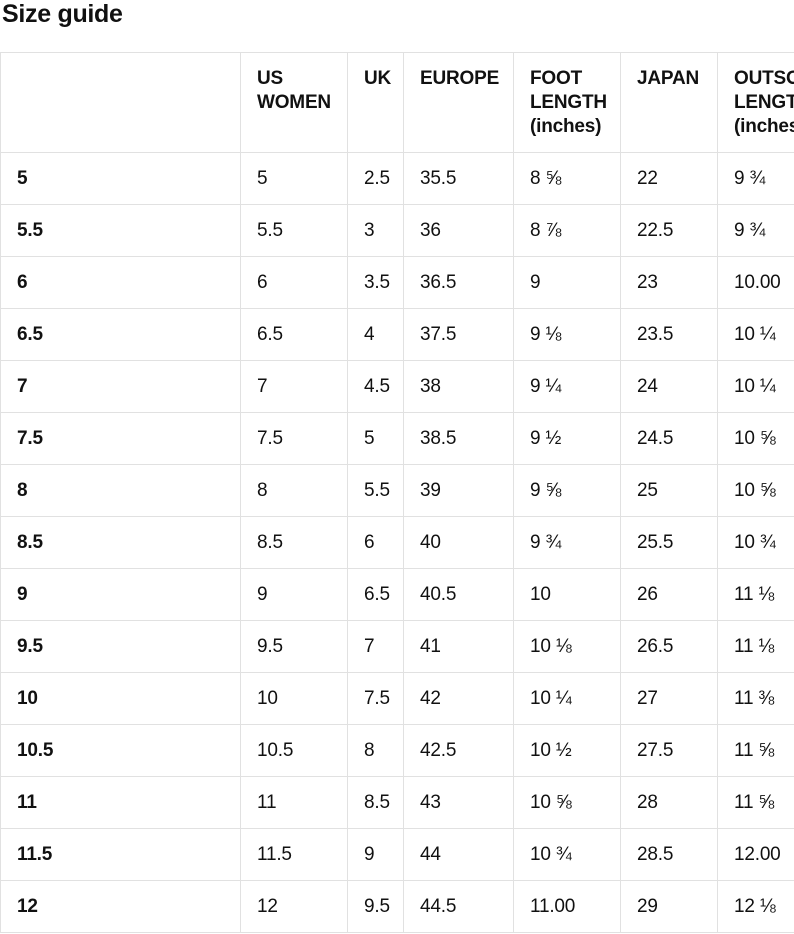 The height and width of the screenshot is (934, 794). Describe the element at coordinates (458, 102) in the screenshot. I see `header-cell: EUROPE` at that location.